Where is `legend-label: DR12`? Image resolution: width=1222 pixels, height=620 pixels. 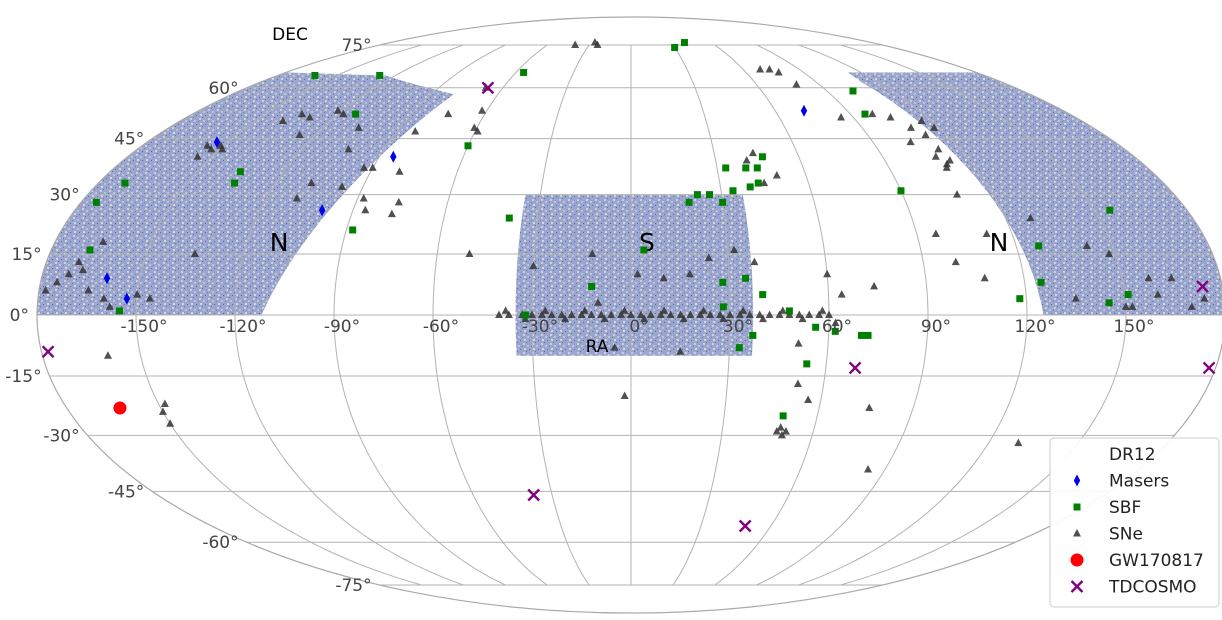
legend-label: DR12 is located at coordinates (1132, 455).